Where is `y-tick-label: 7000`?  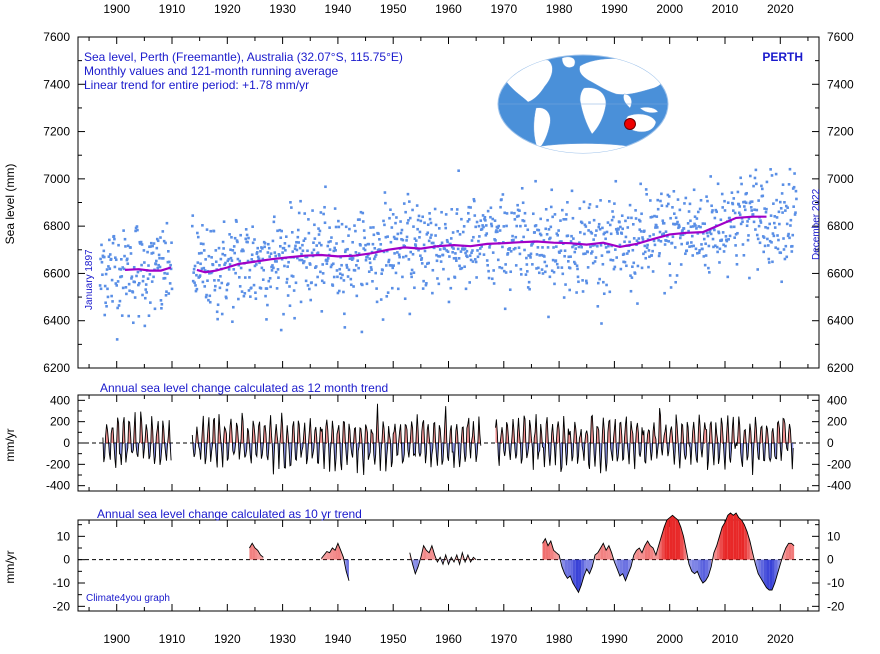 y-tick-label: 7000 is located at coordinates (840, 179).